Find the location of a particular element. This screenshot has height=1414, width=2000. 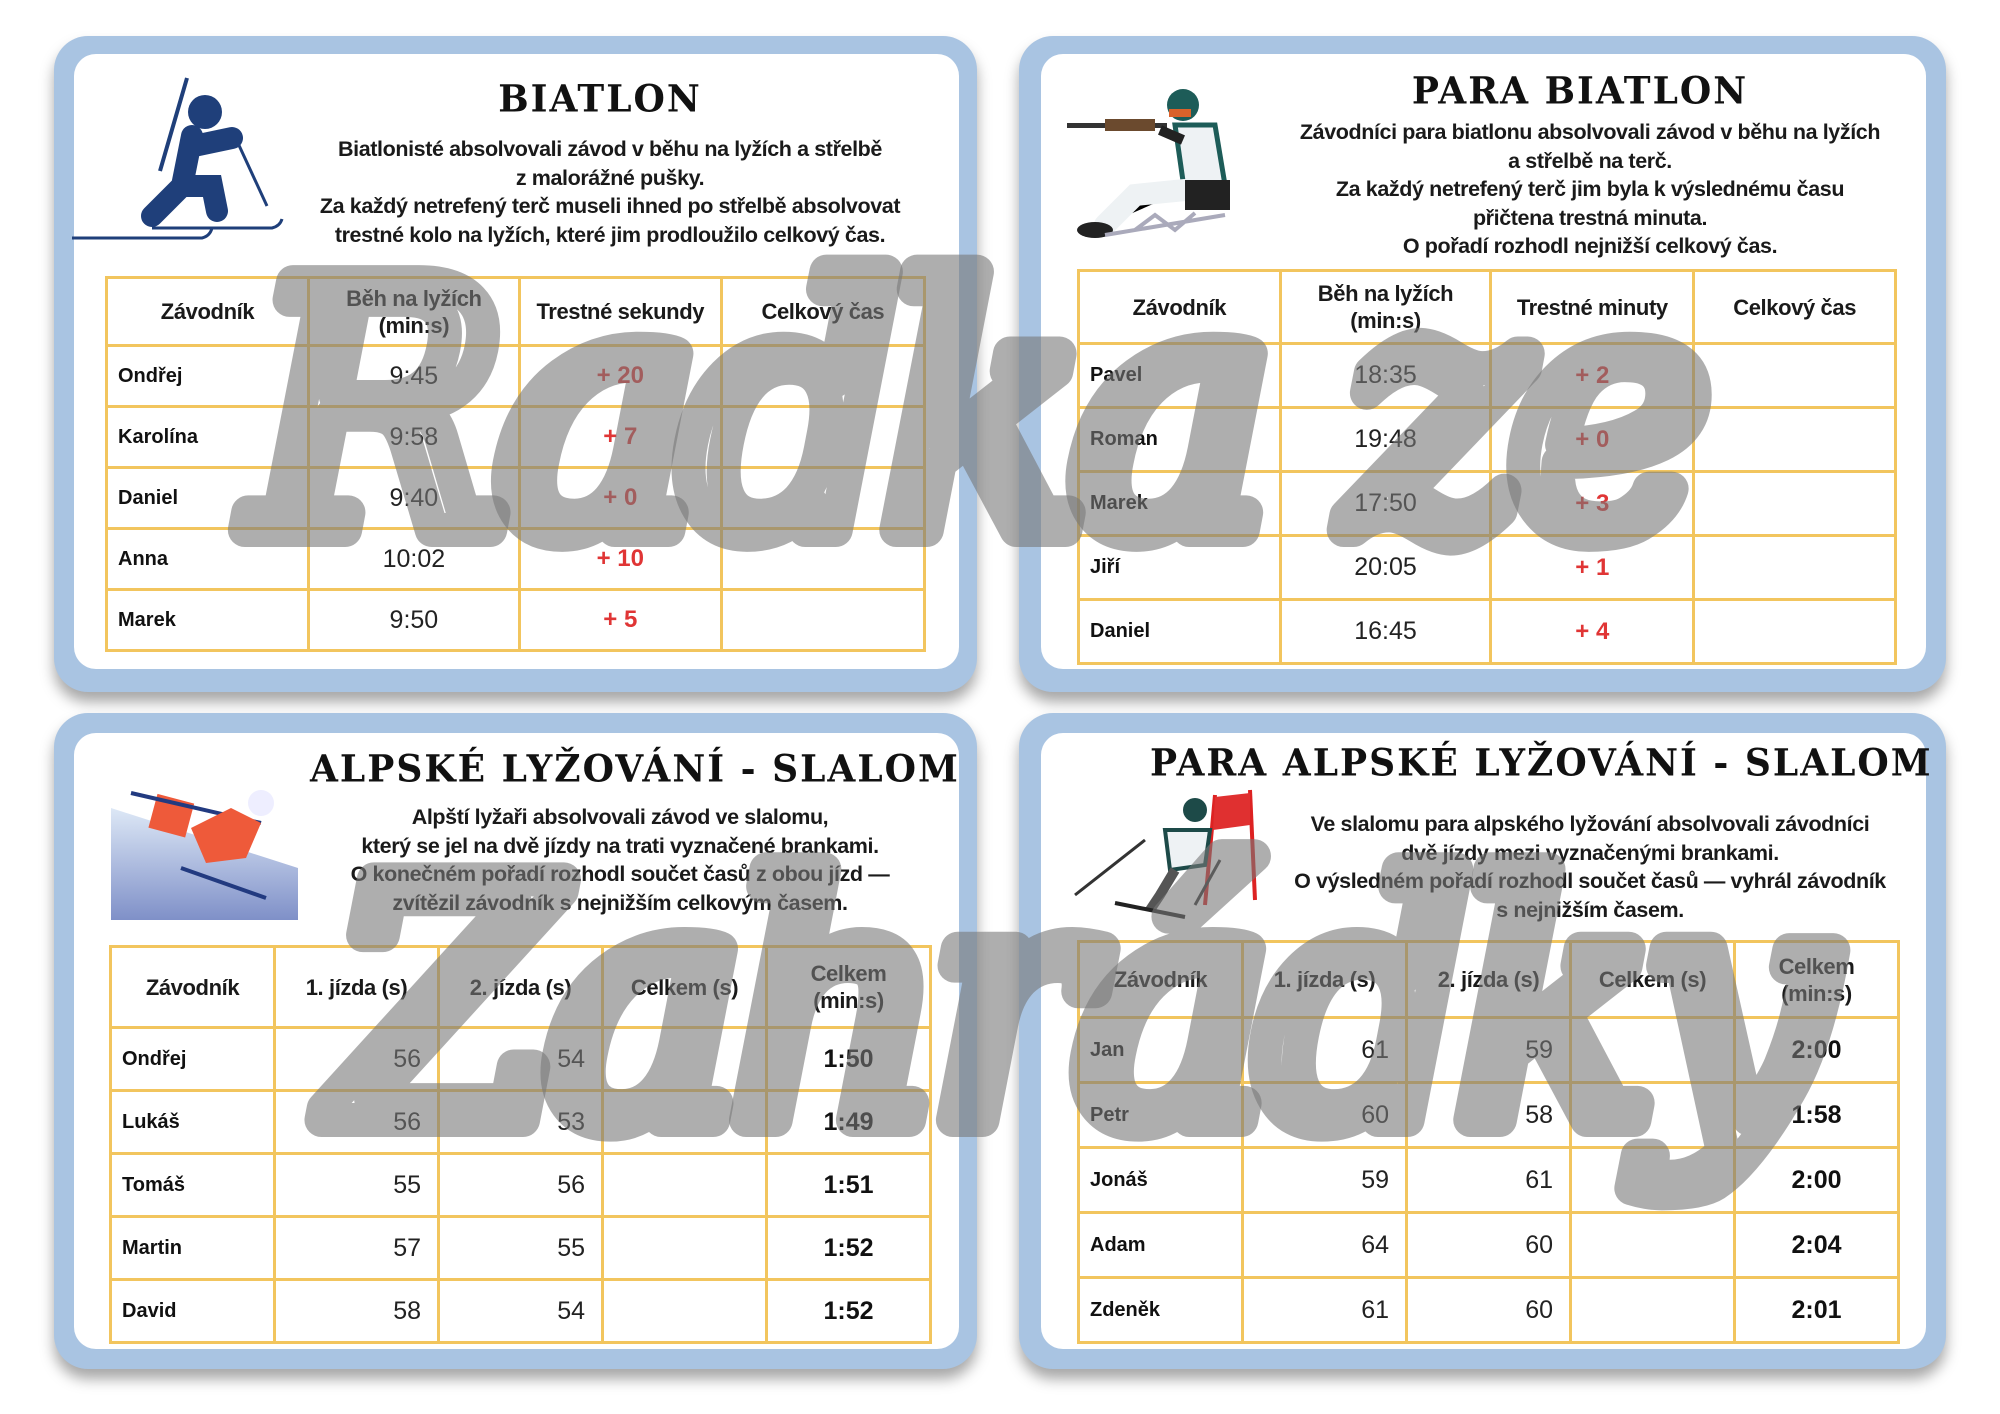

value-cell: 1:58 is located at coordinates (1816, 1115).